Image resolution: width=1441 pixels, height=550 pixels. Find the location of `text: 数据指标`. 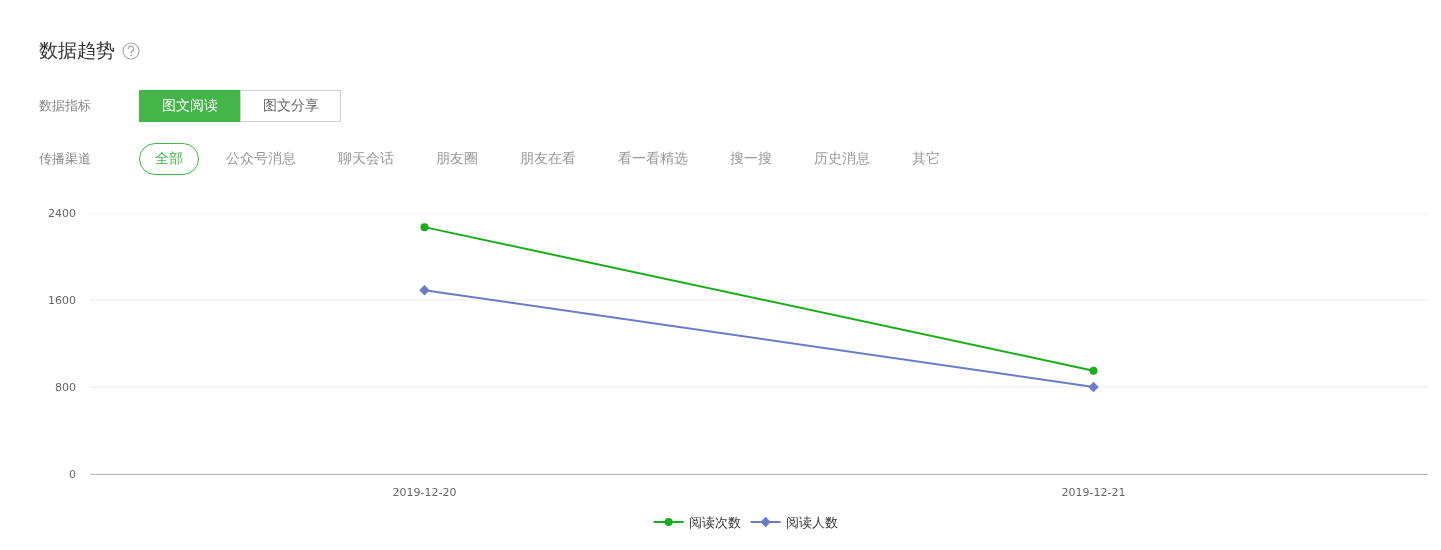

text: 数据指标 is located at coordinates (65, 106).